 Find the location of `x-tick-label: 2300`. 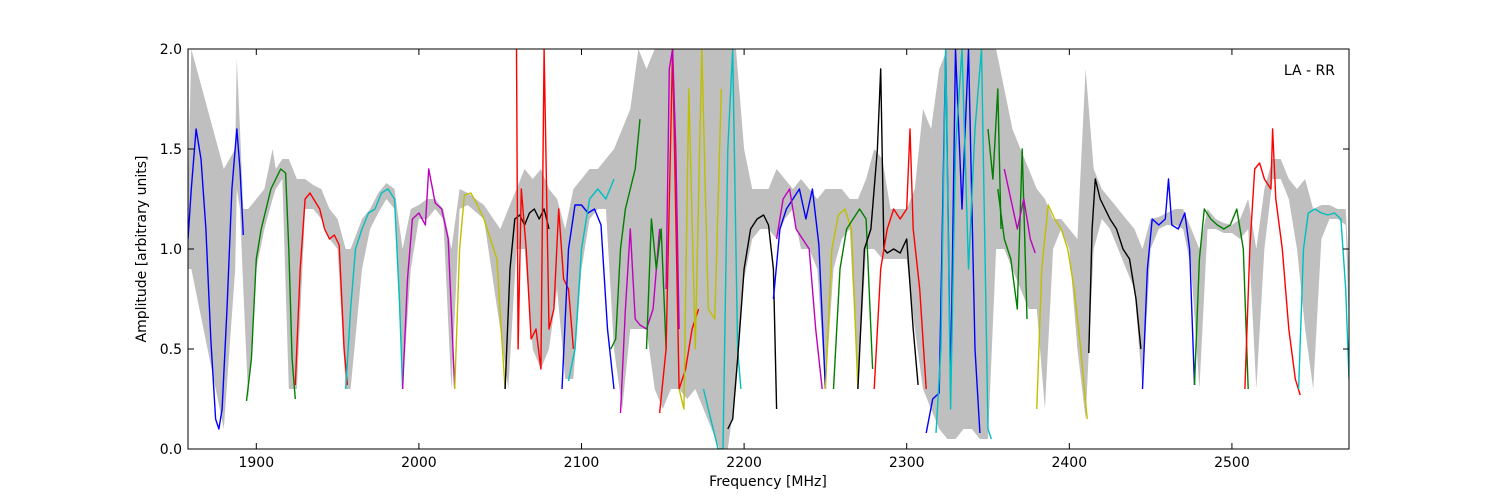

x-tick-label: 2300 is located at coordinates (907, 463).